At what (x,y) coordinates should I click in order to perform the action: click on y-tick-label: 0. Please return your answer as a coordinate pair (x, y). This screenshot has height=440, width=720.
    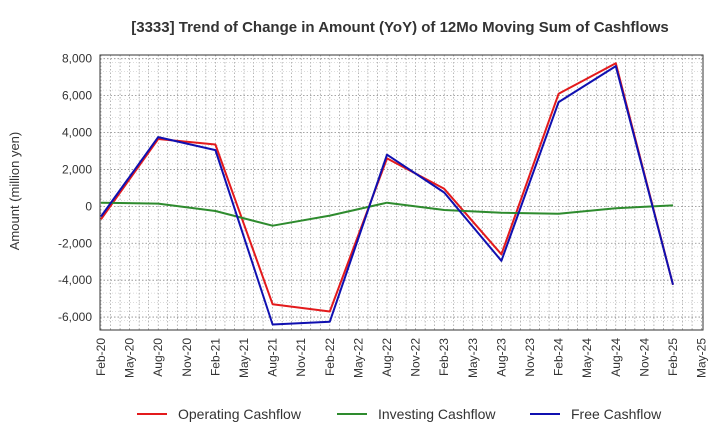
    Looking at the image, I should click on (88, 206).